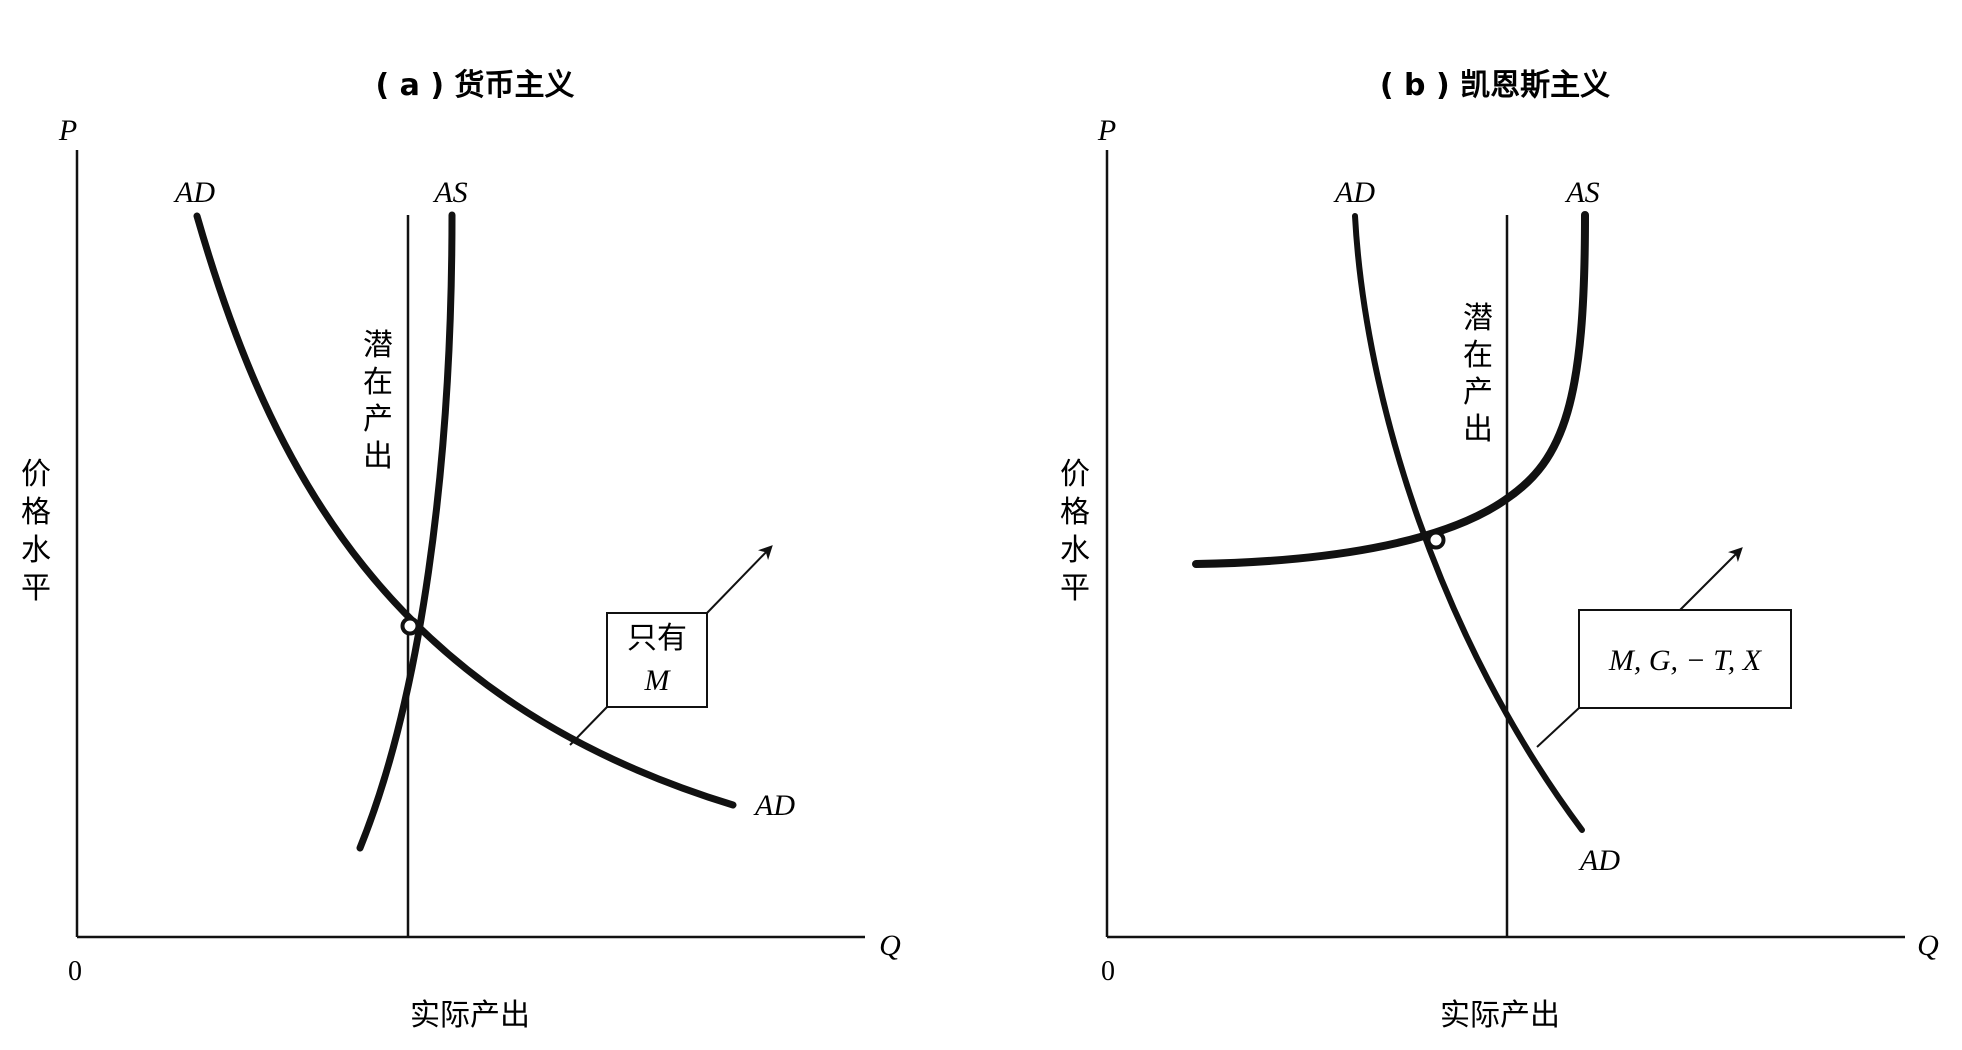  What do you see at coordinates (475, 85) in the screenshot?
I see `panel-a-title: ( a ) 货币主义` at bounding box center [475, 85].